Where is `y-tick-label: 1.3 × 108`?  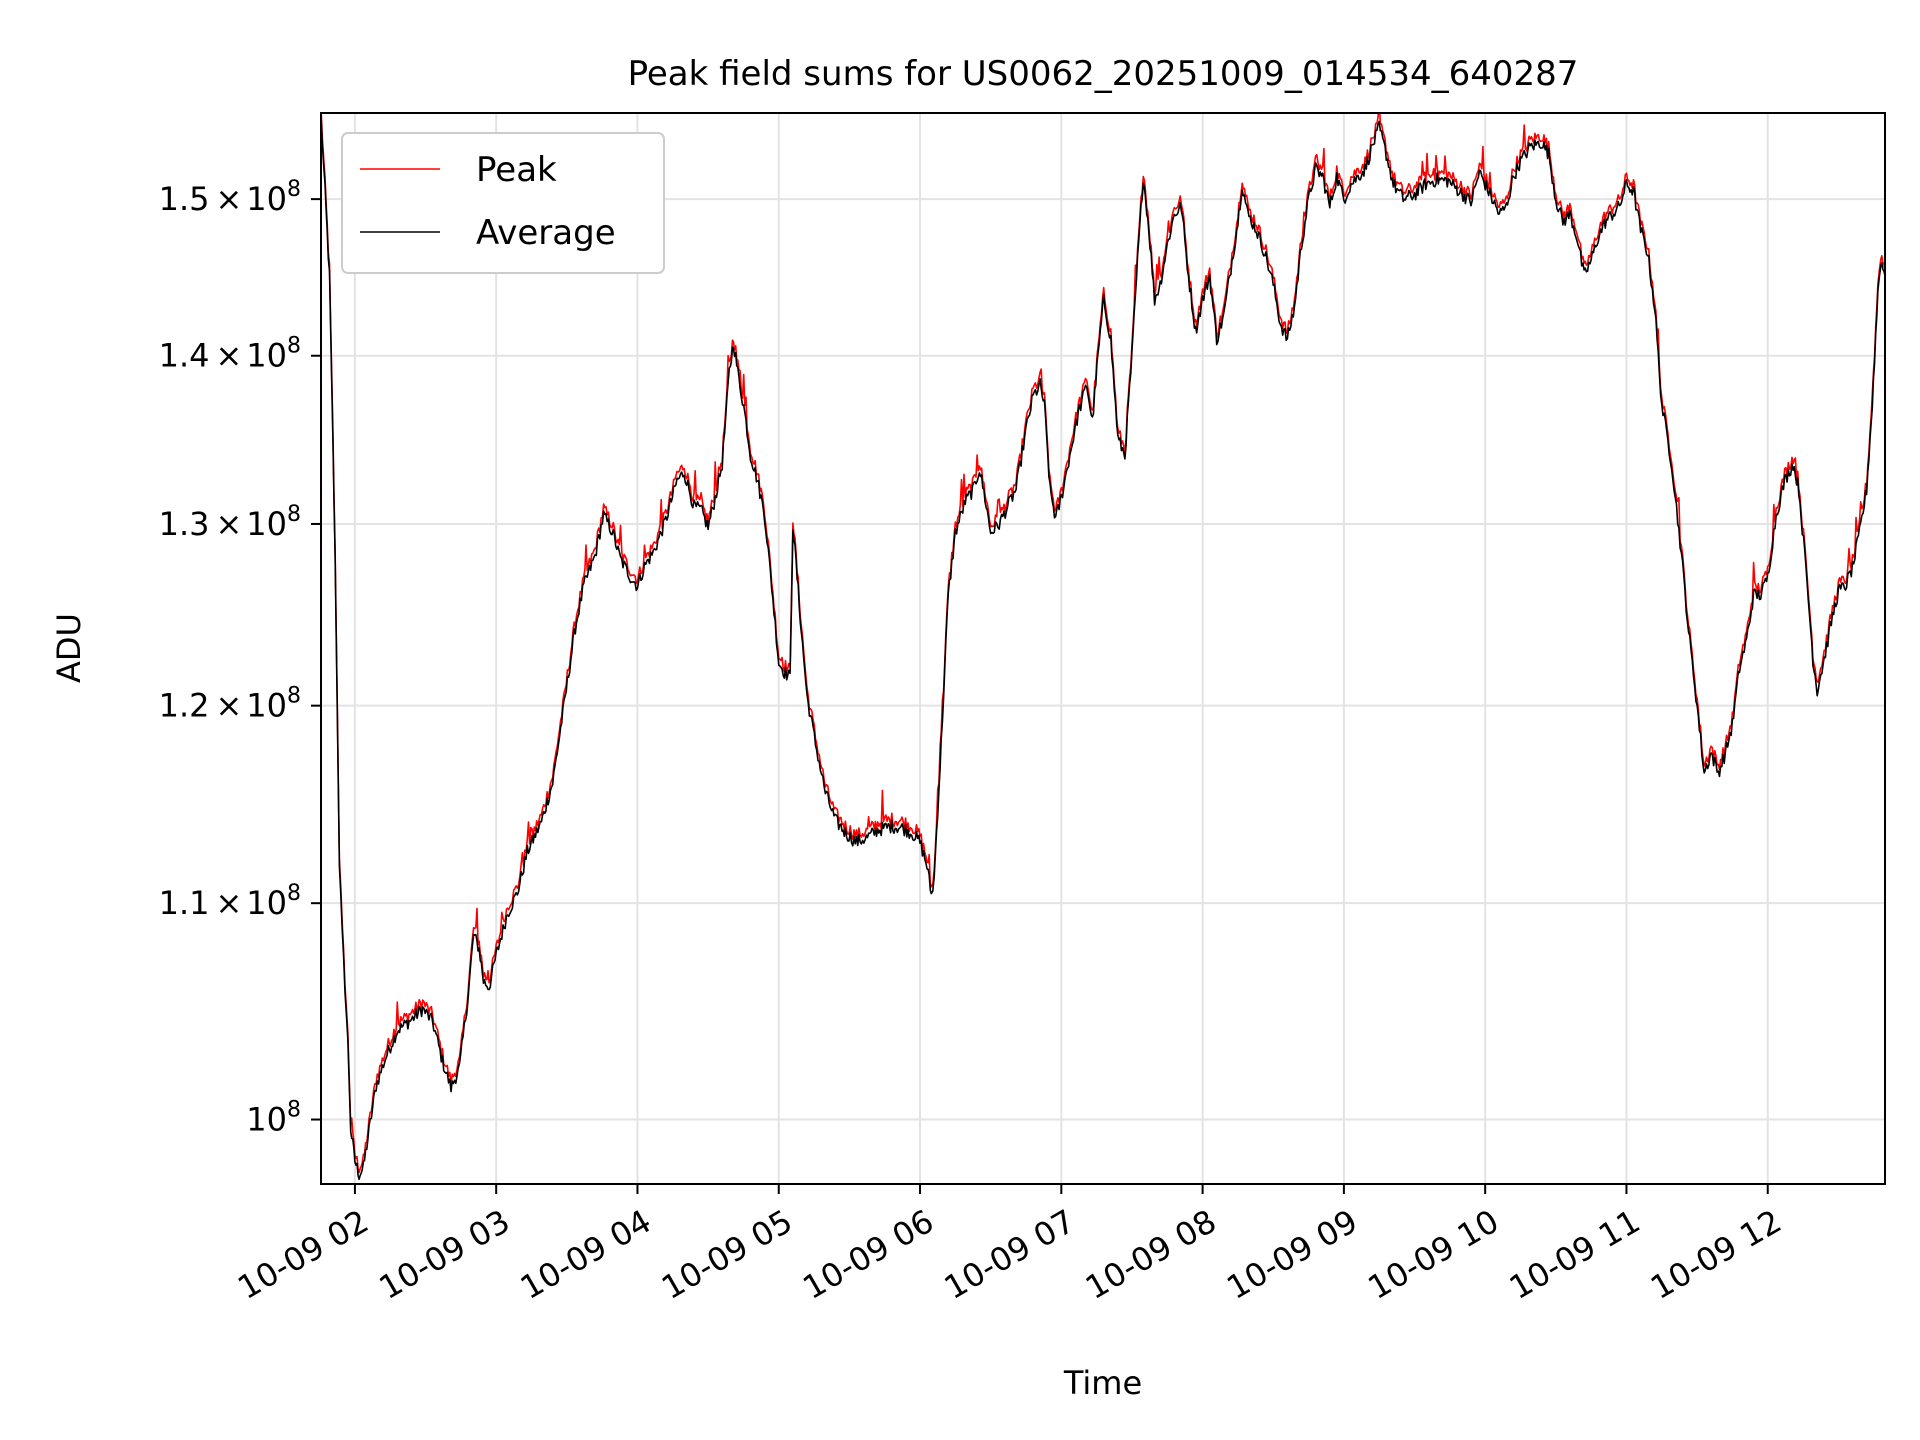
y-tick-label: 1.3 × 108 is located at coordinates (230, 522).